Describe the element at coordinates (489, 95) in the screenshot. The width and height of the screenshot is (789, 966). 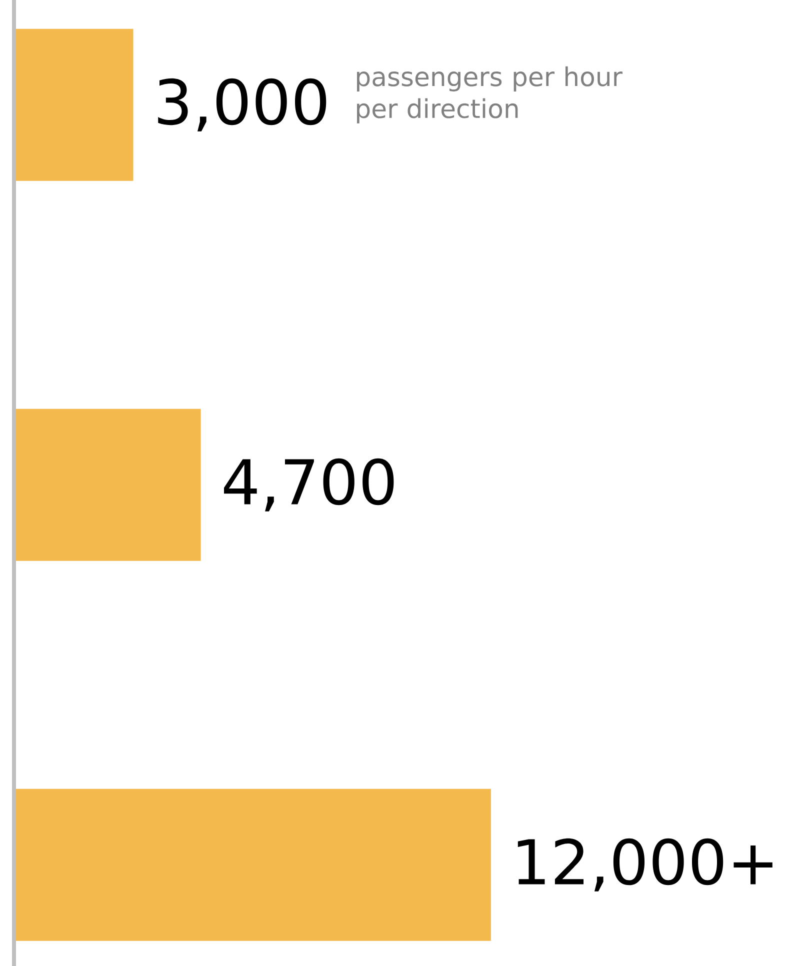
I see `annotation: passengers per hour per direction` at that location.